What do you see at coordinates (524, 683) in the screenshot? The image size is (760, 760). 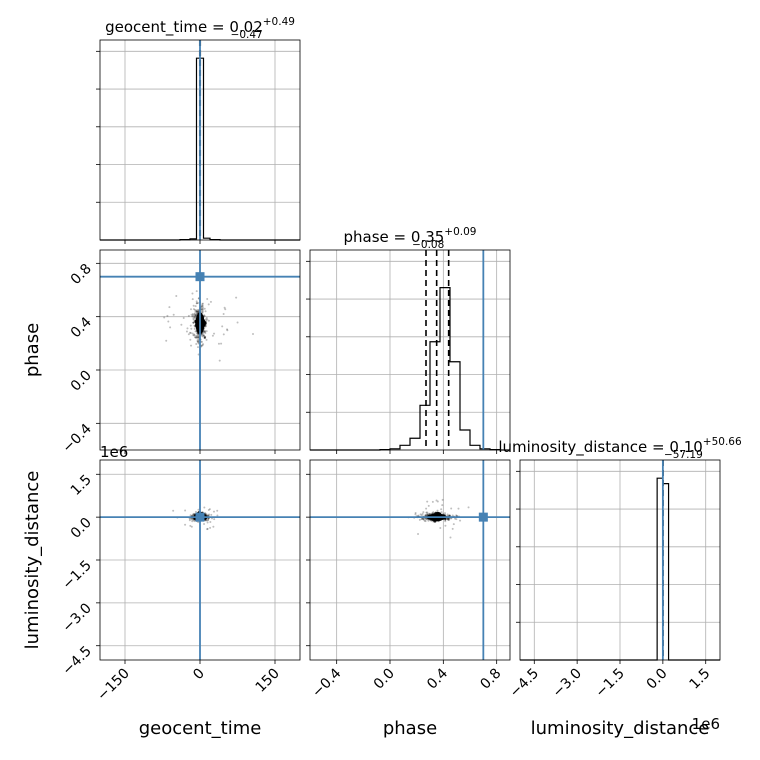 I see `x-tick-label-luminosity_distance: −4.5` at bounding box center [524, 683].